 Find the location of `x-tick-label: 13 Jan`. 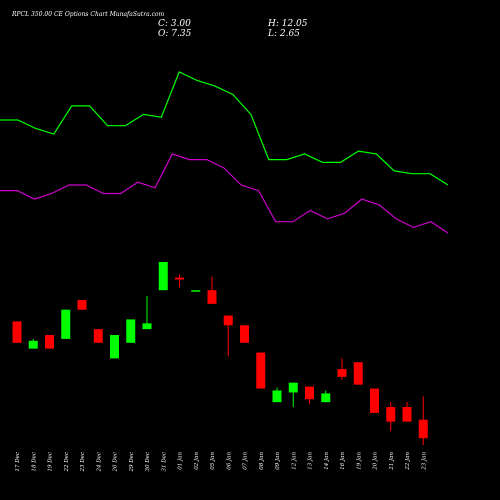

x-tick-label: 13 Jan is located at coordinates (311, 461).